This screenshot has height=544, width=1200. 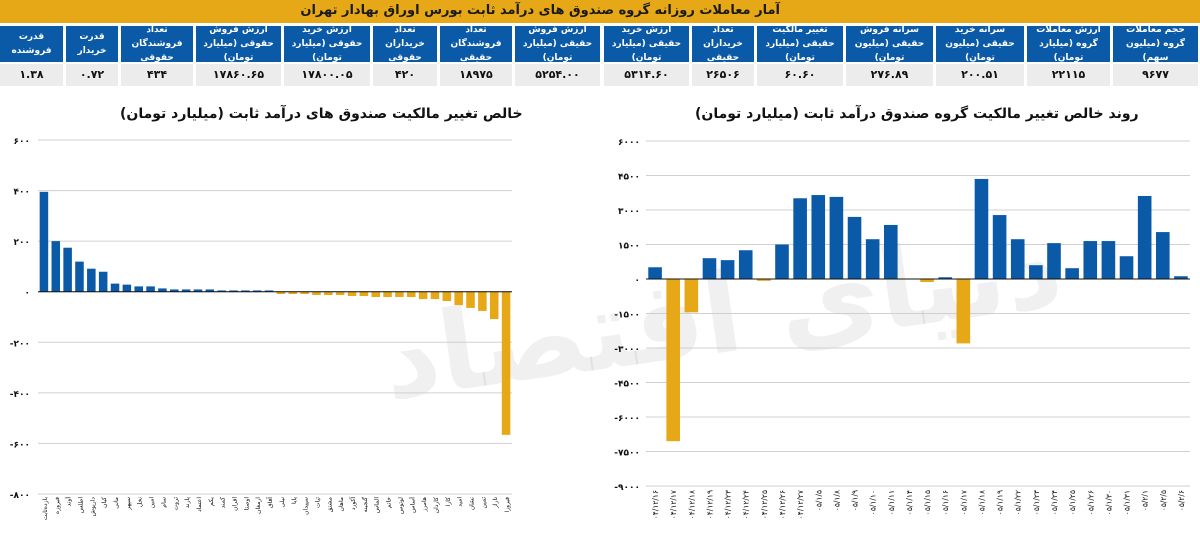 What do you see at coordinates (92, 507) in the screenshot?
I see `x-tick-label: داریوش` at bounding box center [92, 507].